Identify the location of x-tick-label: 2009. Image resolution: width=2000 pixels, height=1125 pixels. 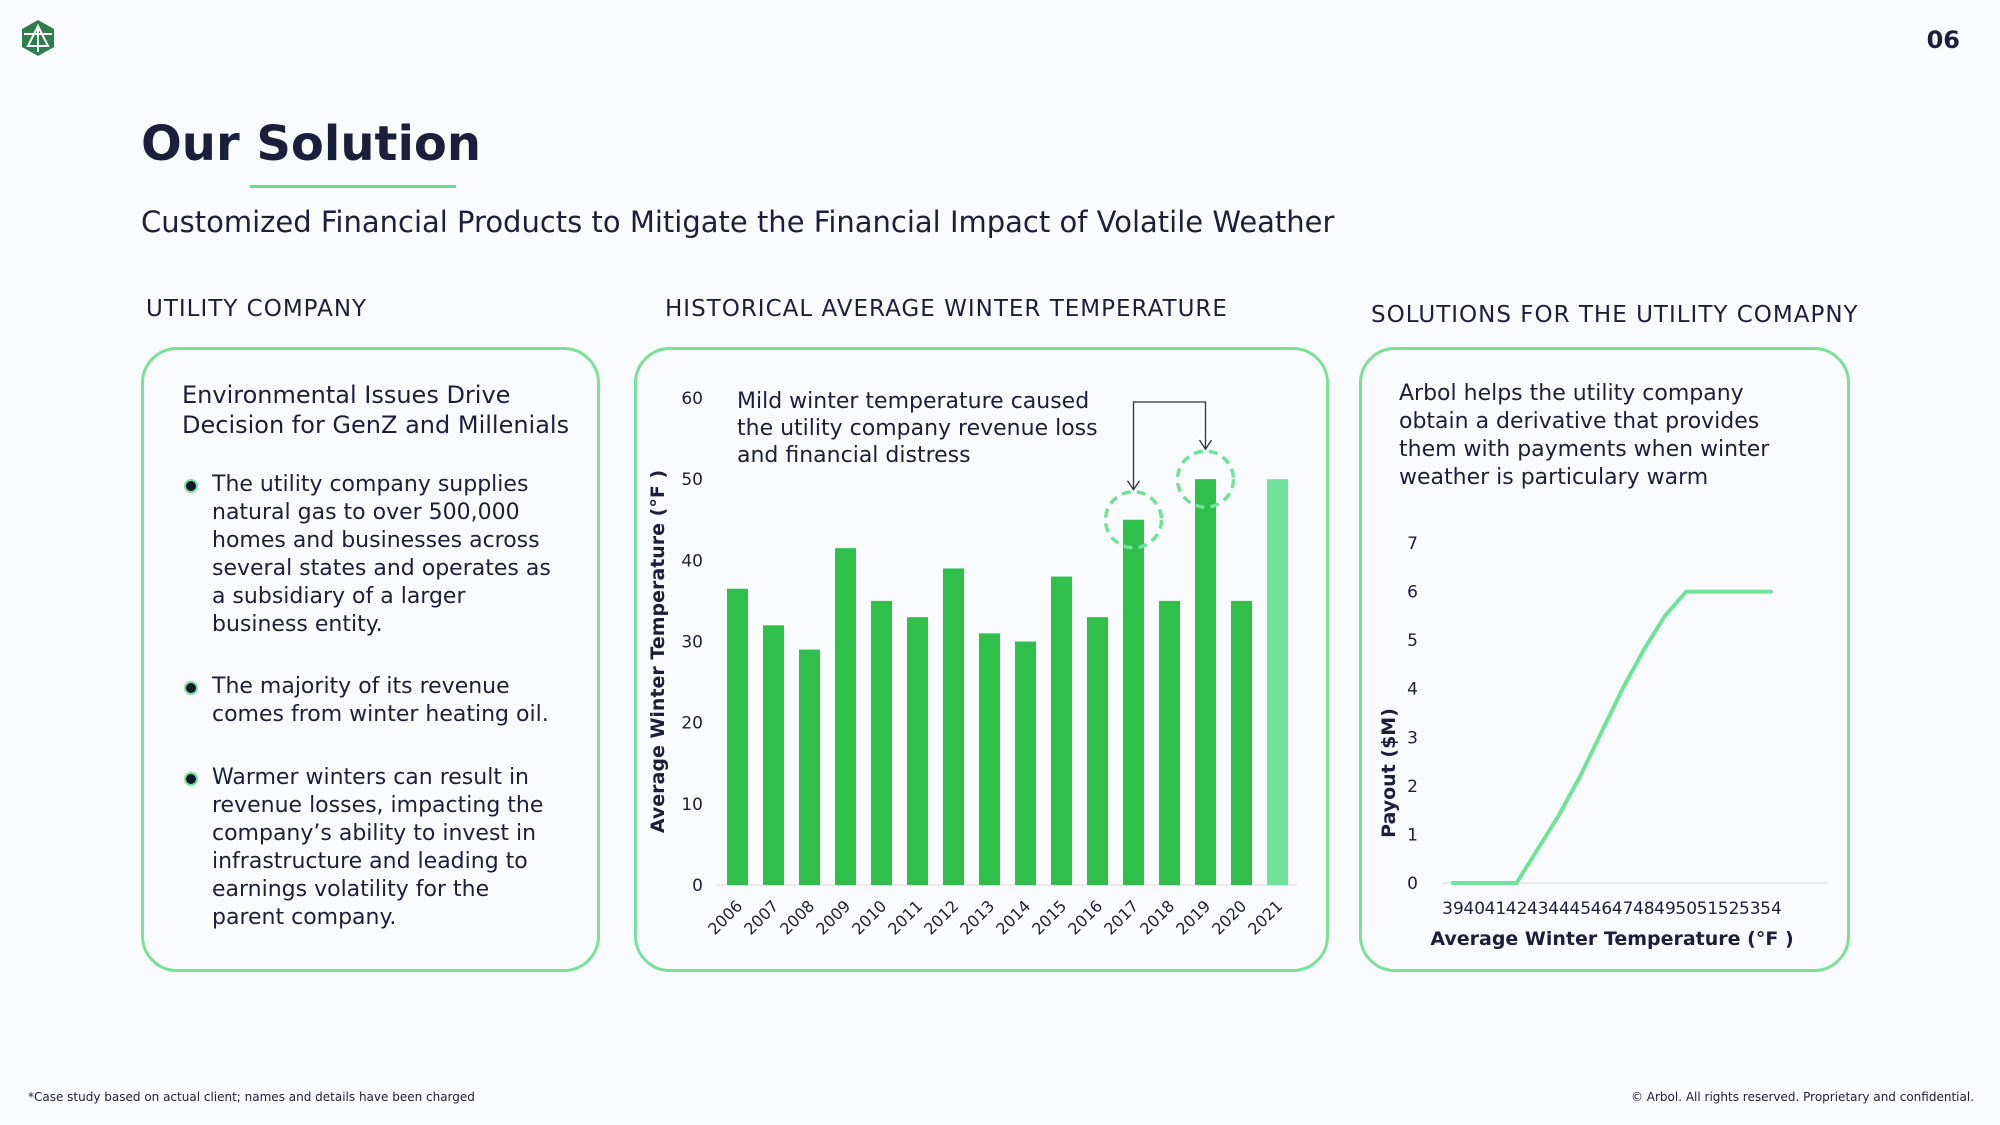
(833, 917).